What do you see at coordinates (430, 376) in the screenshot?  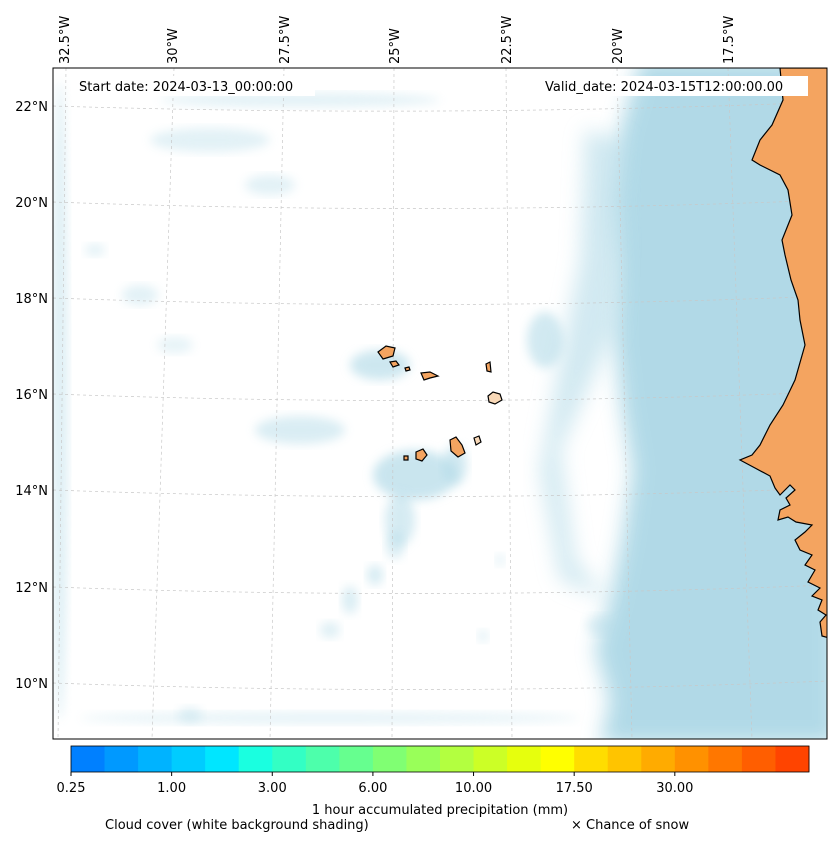 I see `island-sao-nicolau` at bounding box center [430, 376].